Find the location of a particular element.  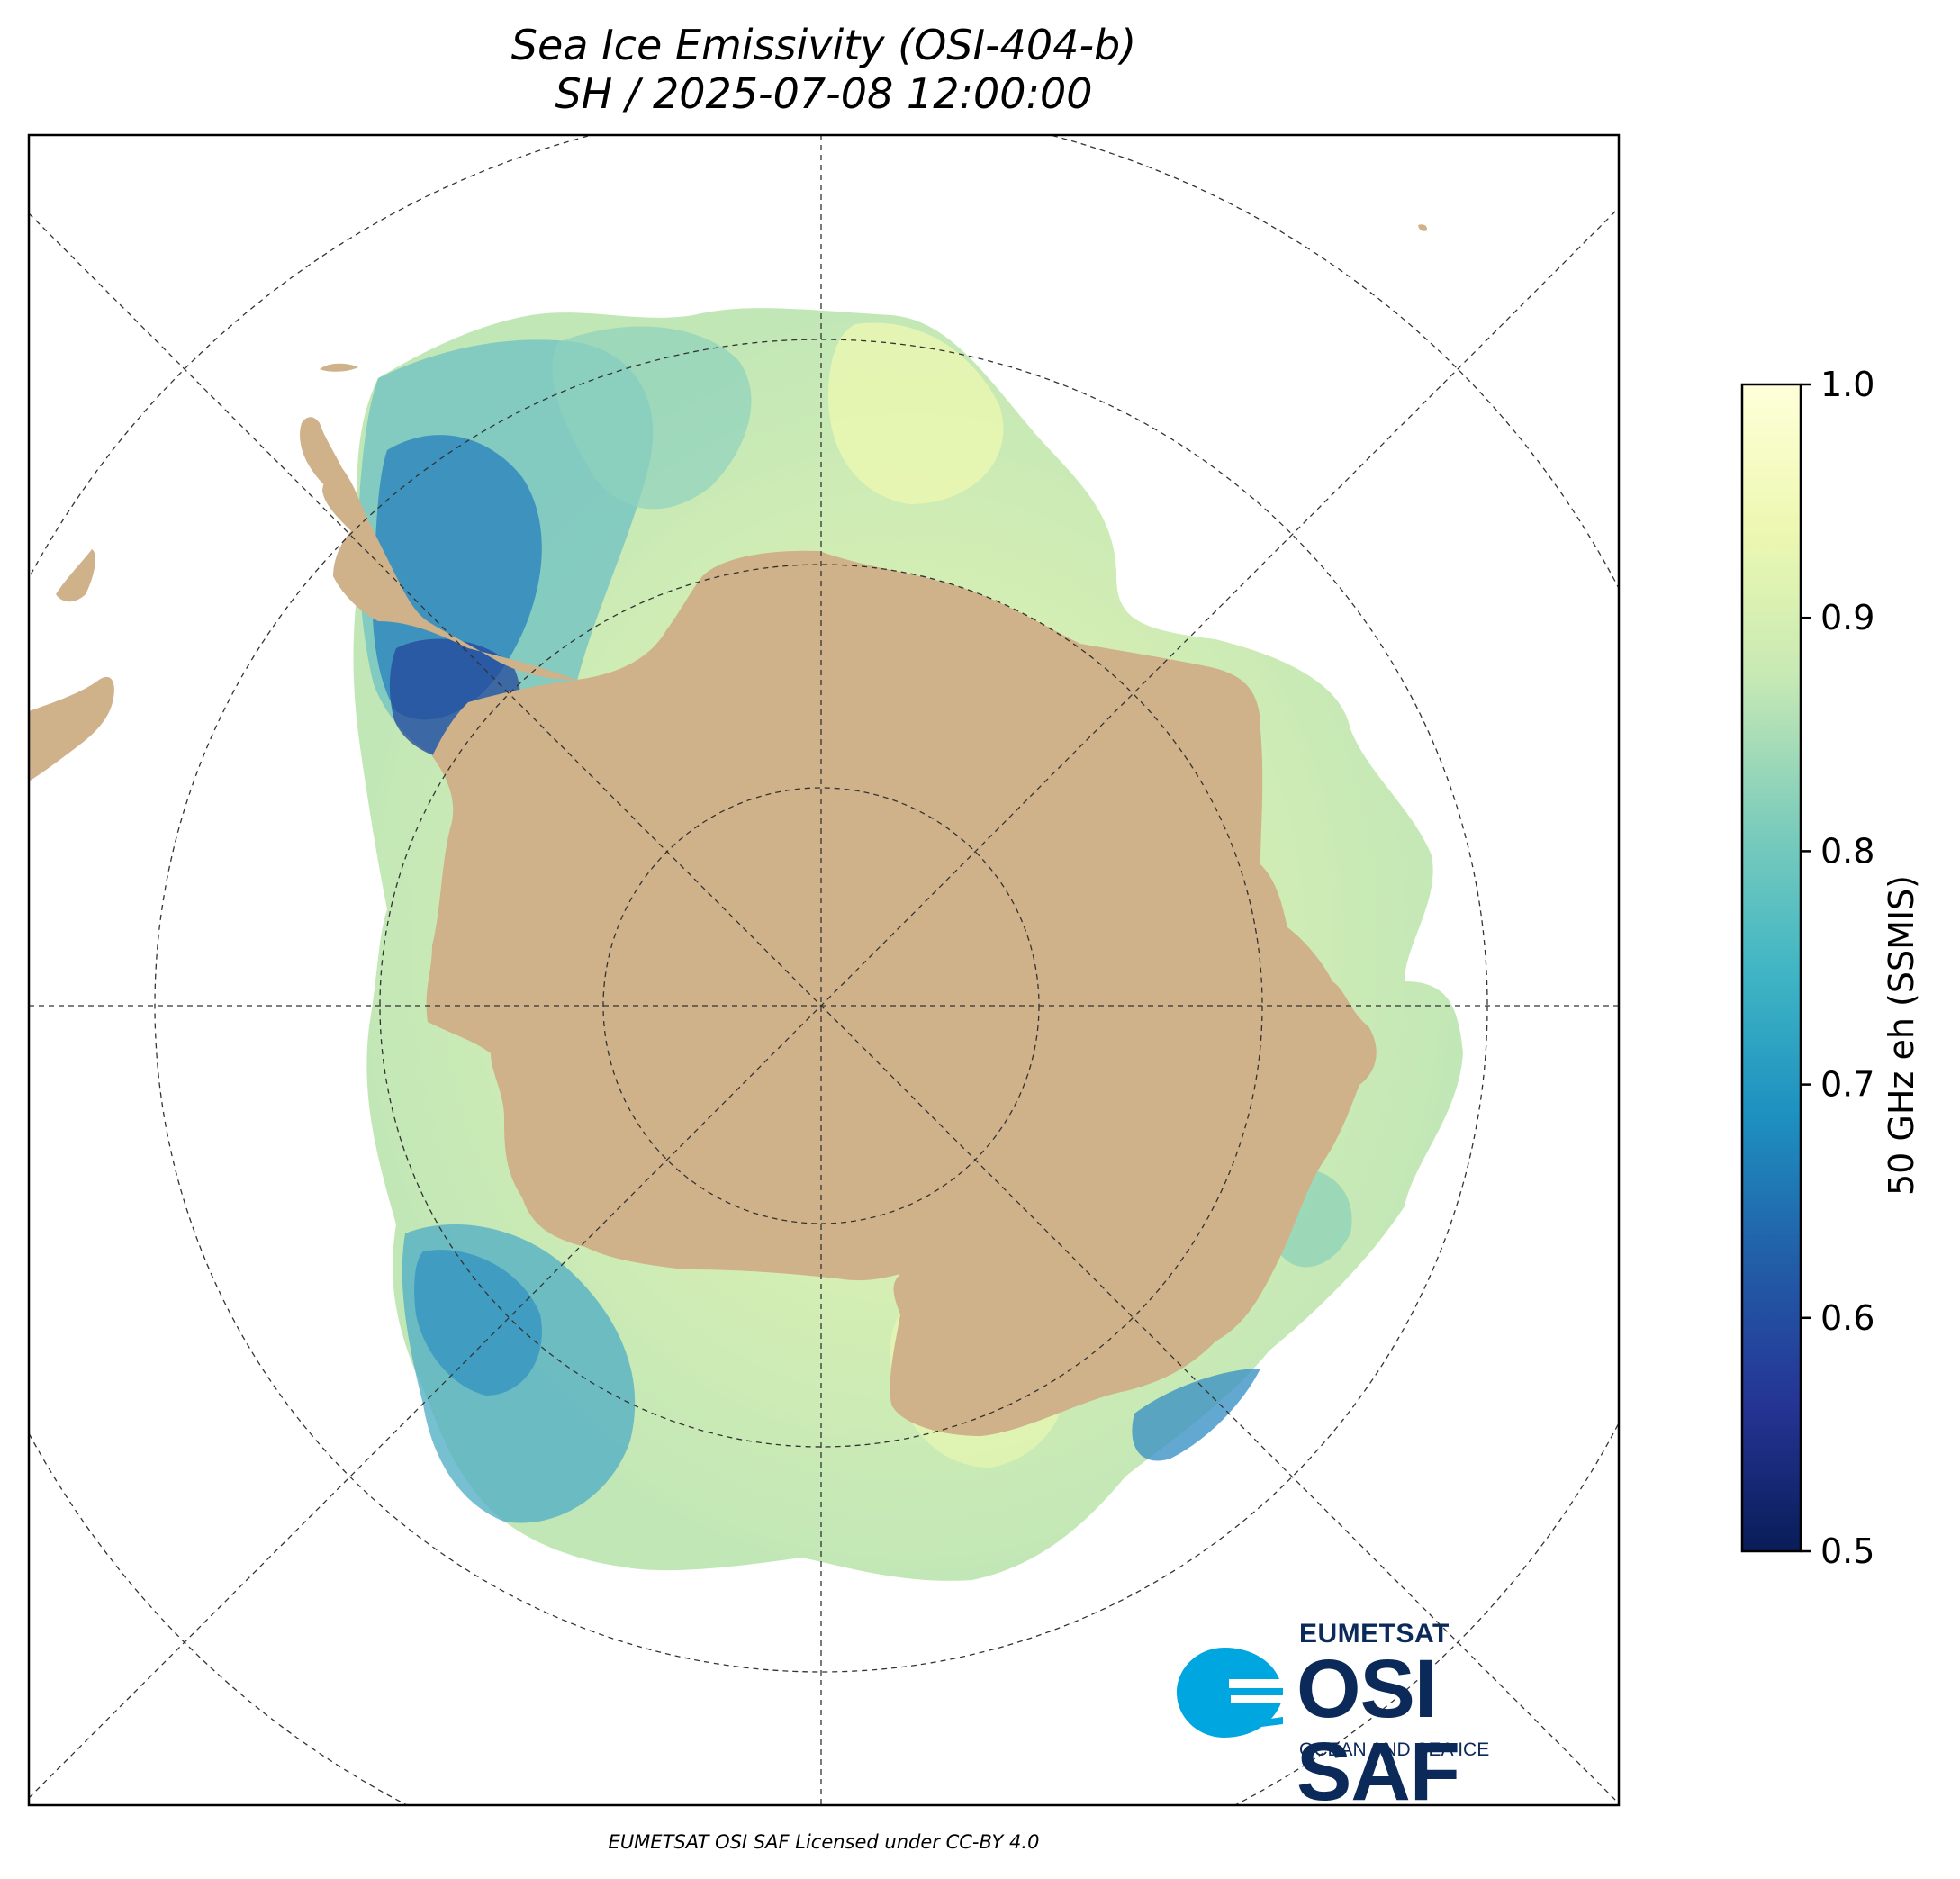

high-emissivity-patch is located at coordinates (916, 413).